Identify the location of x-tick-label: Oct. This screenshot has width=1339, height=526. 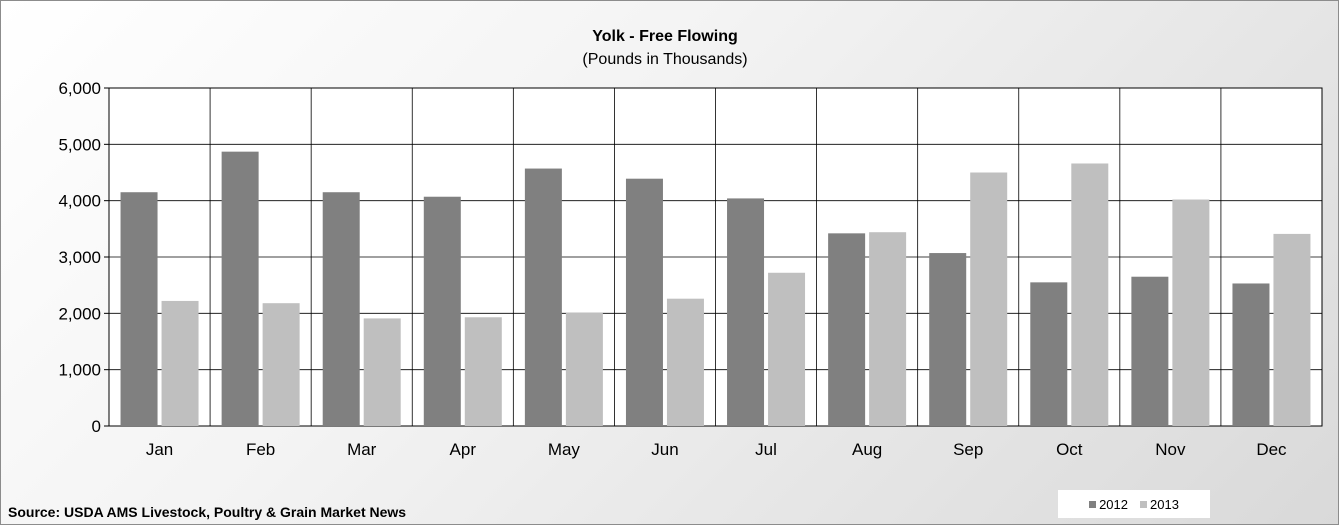
(1069, 449).